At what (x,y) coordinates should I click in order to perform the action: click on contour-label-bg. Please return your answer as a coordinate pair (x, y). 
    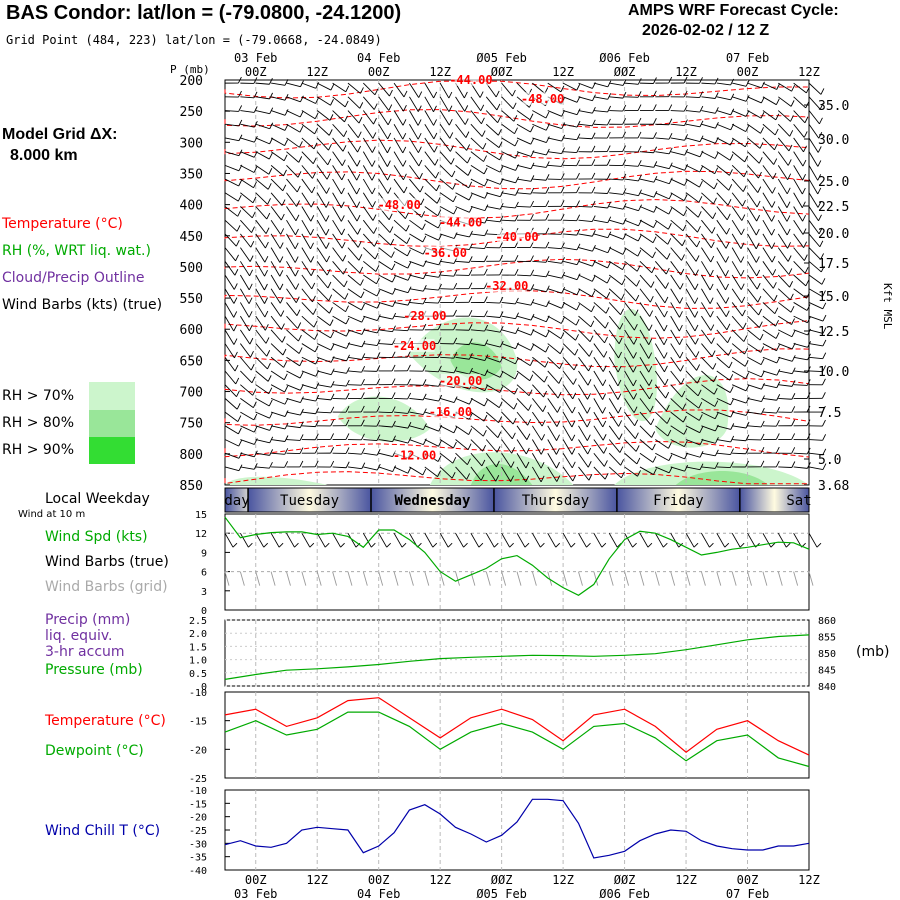
    Looking at the image, I should click on (424, 316).